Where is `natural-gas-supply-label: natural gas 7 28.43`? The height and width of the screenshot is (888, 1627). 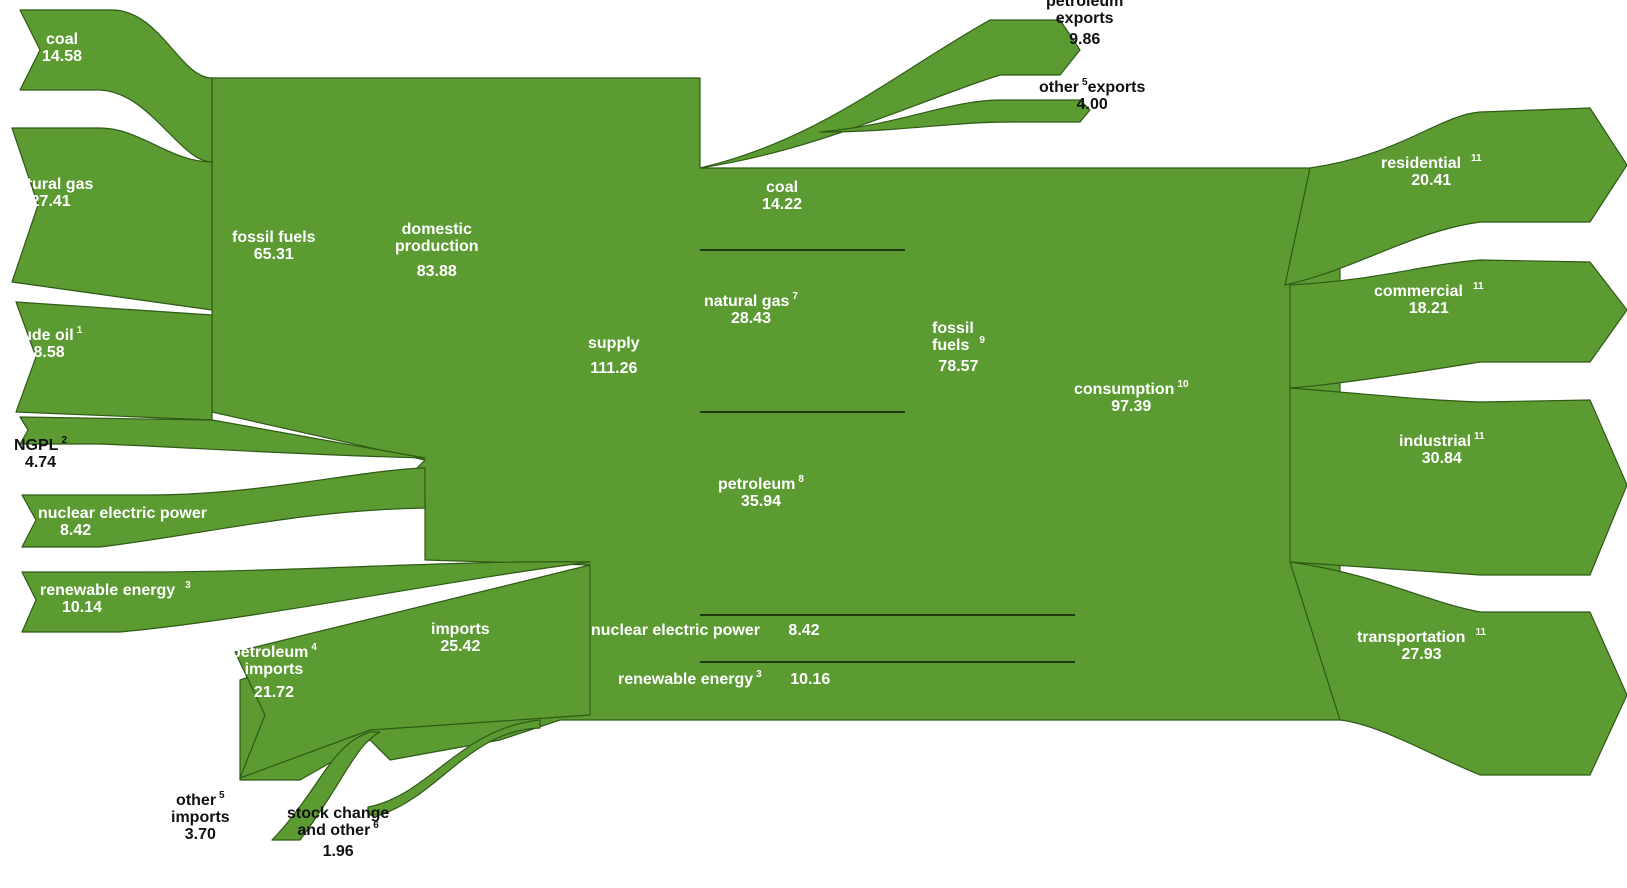
natural-gas-supply-label: natural gas 7 28.43 is located at coordinates (751, 309).